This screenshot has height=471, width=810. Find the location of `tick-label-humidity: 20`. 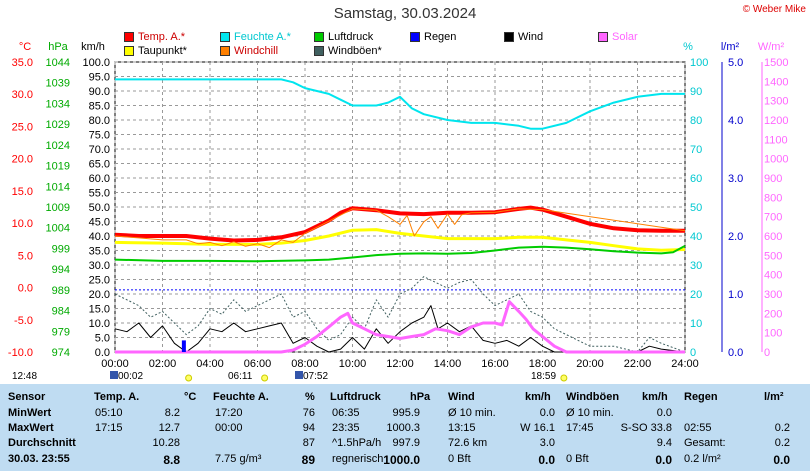

tick-label-humidity: 20 is located at coordinates (696, 295).